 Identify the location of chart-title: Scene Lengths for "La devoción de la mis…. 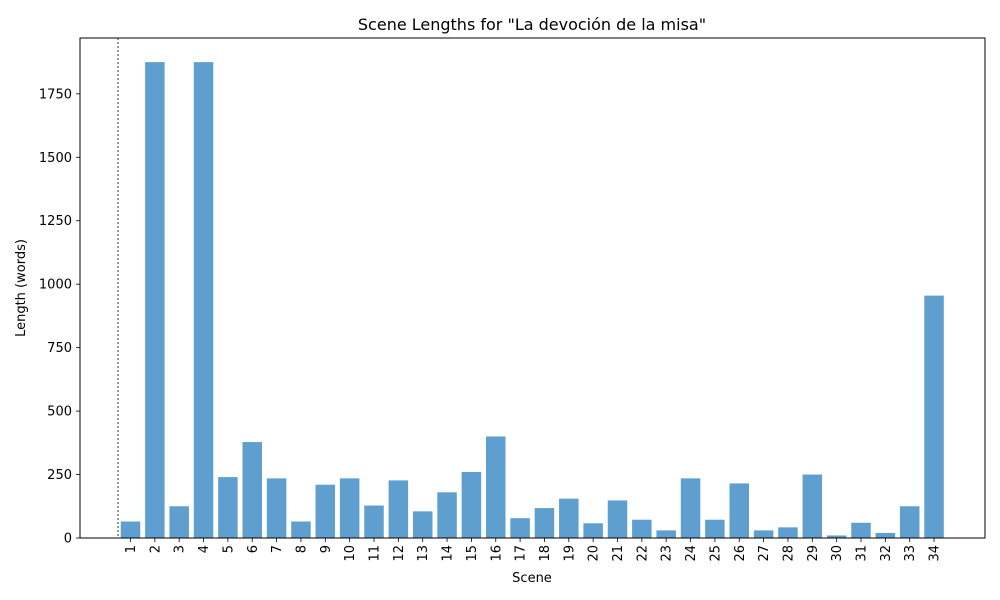
(532, 24).